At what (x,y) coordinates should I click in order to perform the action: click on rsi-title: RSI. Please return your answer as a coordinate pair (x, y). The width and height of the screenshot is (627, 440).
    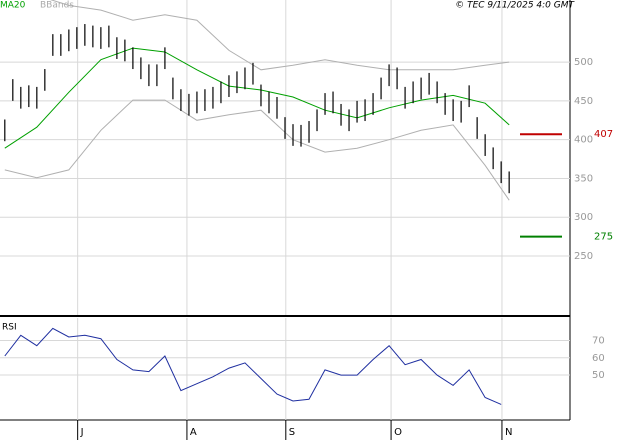
    Looking at the image, I should click on (9, 328).